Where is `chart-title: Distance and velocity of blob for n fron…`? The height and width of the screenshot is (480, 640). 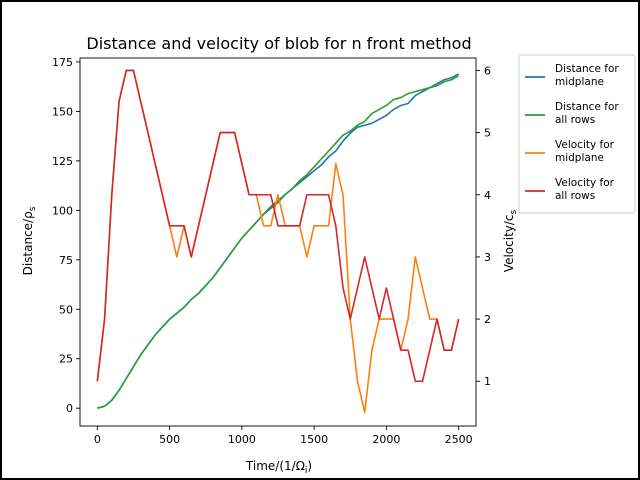
chart-title: Distance and velocity of blob for n fron… is located at coordinates (278, 43).